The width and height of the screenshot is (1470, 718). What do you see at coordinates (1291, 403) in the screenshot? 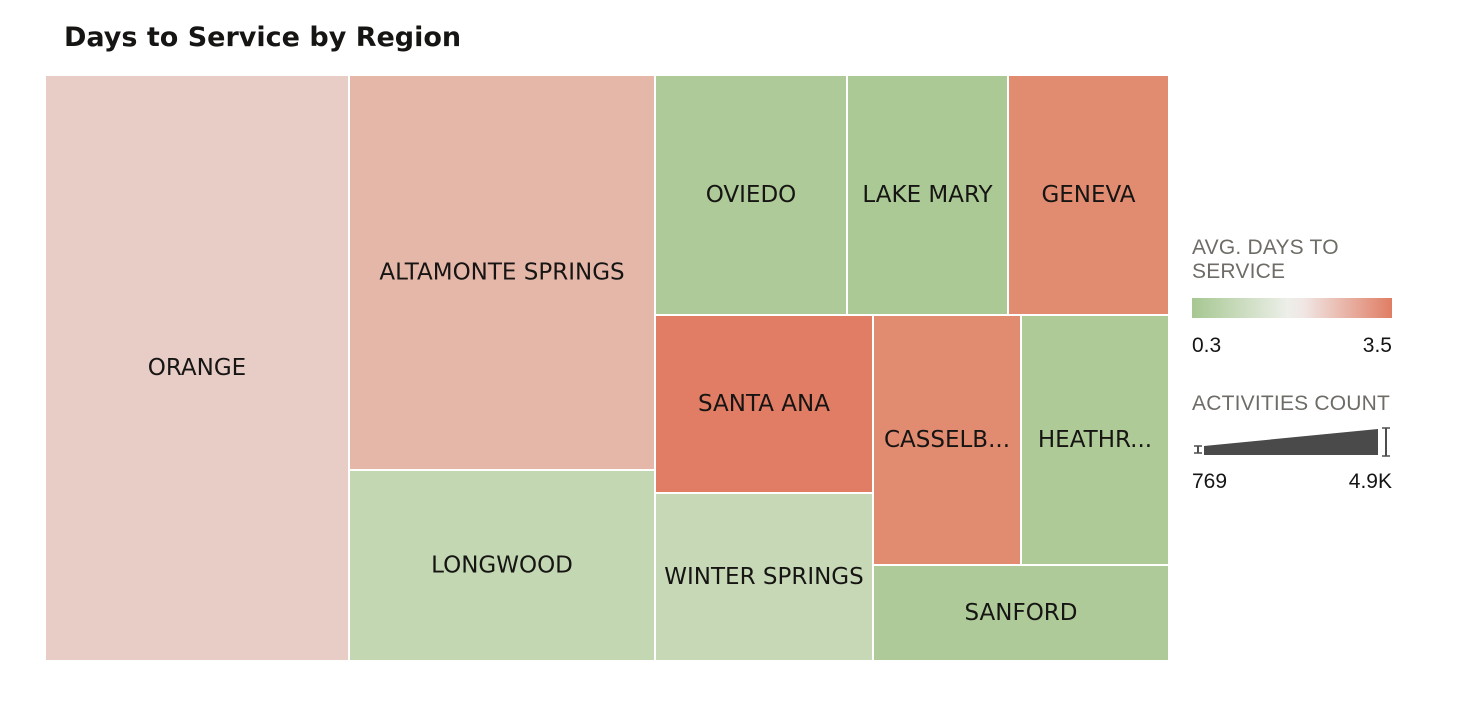
I see `size-legend-title: ACTIVITIES COUNT` at bounding box center [1291, 403].